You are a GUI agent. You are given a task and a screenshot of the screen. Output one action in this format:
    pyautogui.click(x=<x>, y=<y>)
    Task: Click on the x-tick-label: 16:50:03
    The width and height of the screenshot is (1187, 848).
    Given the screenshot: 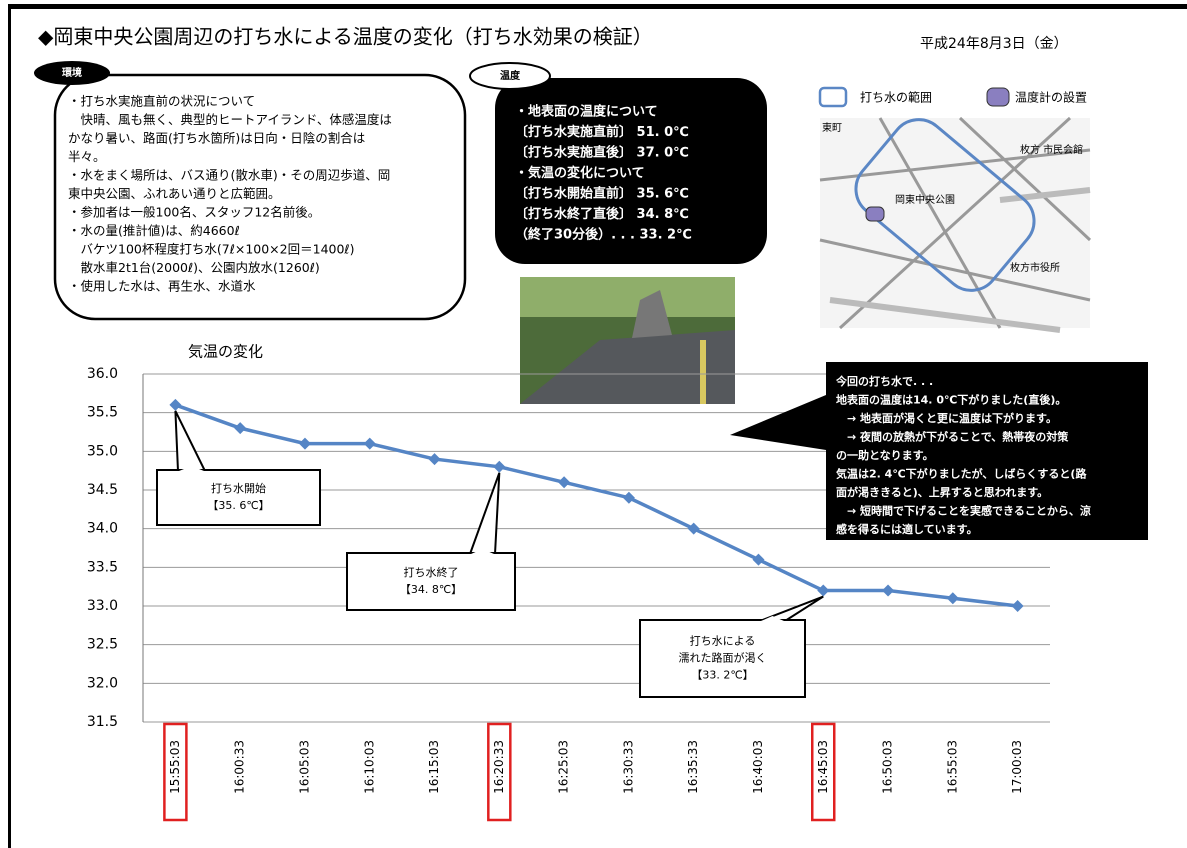 What is the action you would take?
    pyautogui.click(x=888, y=767)
    